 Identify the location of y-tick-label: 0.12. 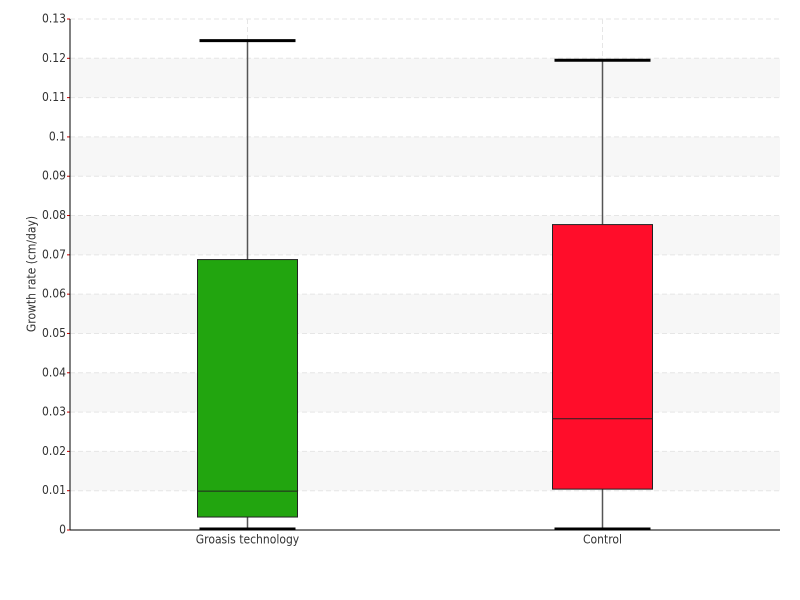
(54, 58).